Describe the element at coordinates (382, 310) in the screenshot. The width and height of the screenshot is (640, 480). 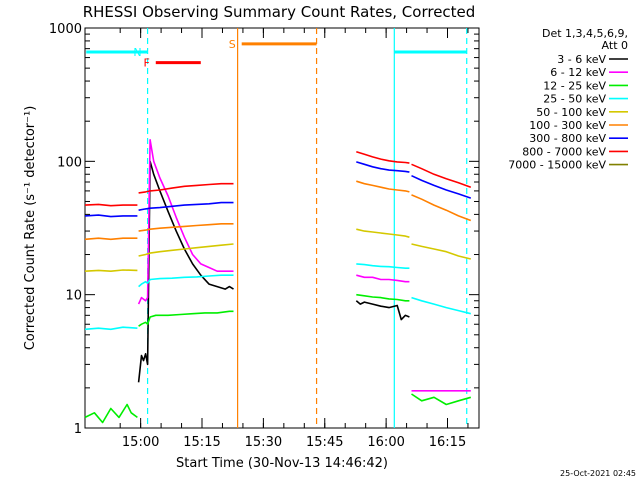
I see `series-line-3-6-kev-seg1` at that location.